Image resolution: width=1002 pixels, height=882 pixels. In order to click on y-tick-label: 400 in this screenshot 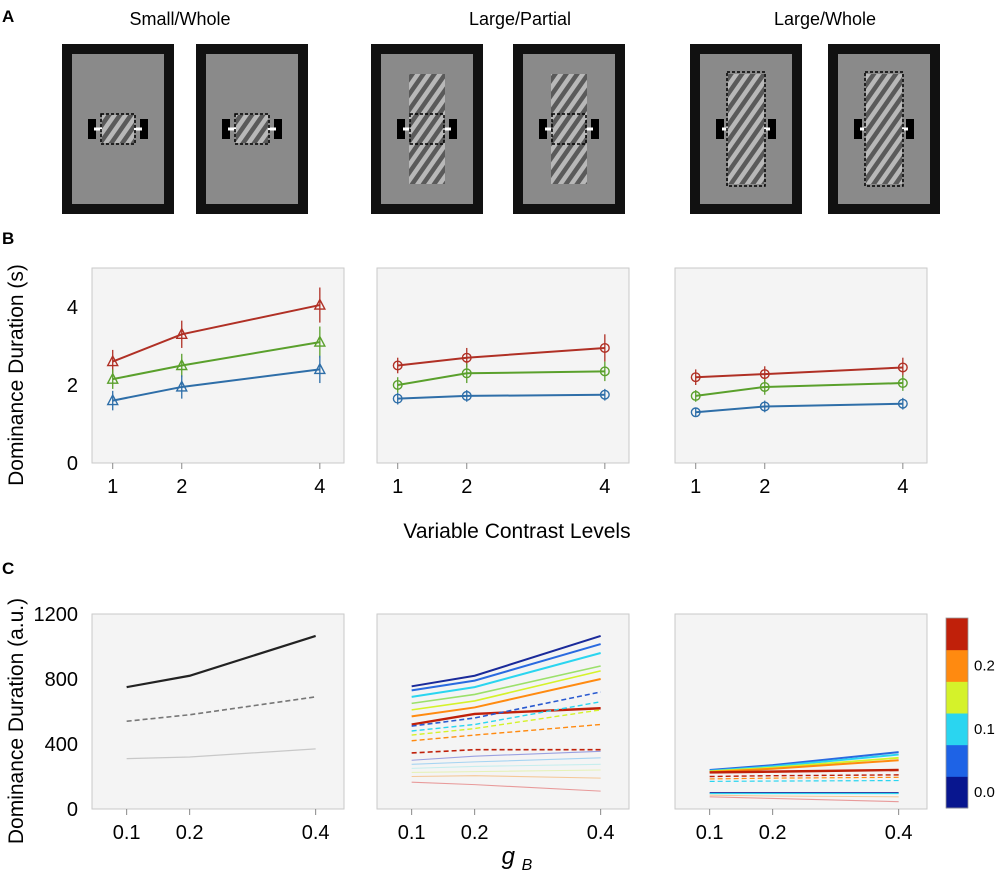, I will do `click(61, 745)`.